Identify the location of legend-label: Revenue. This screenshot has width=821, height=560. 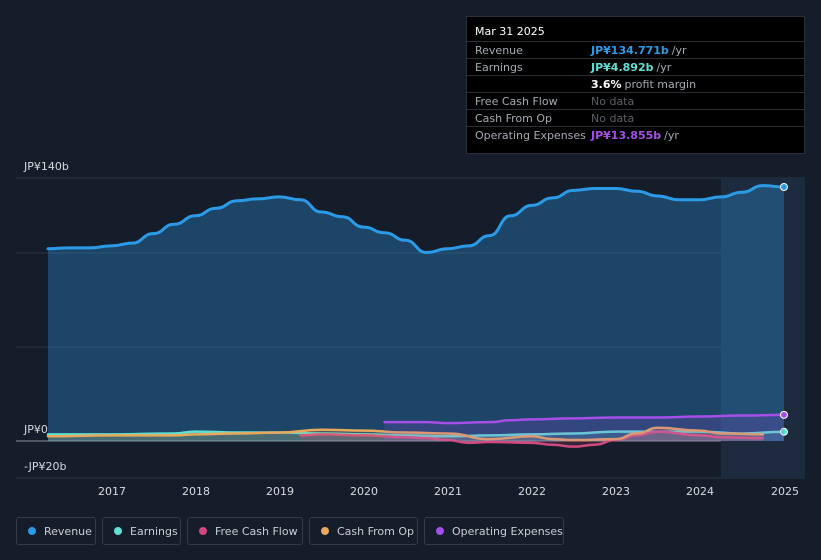
(68, 531).